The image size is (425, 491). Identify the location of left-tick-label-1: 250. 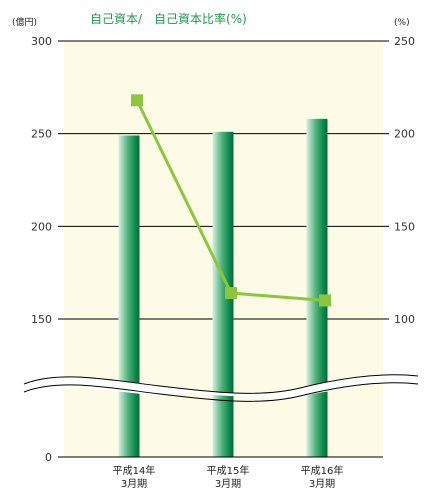
(41, 134).